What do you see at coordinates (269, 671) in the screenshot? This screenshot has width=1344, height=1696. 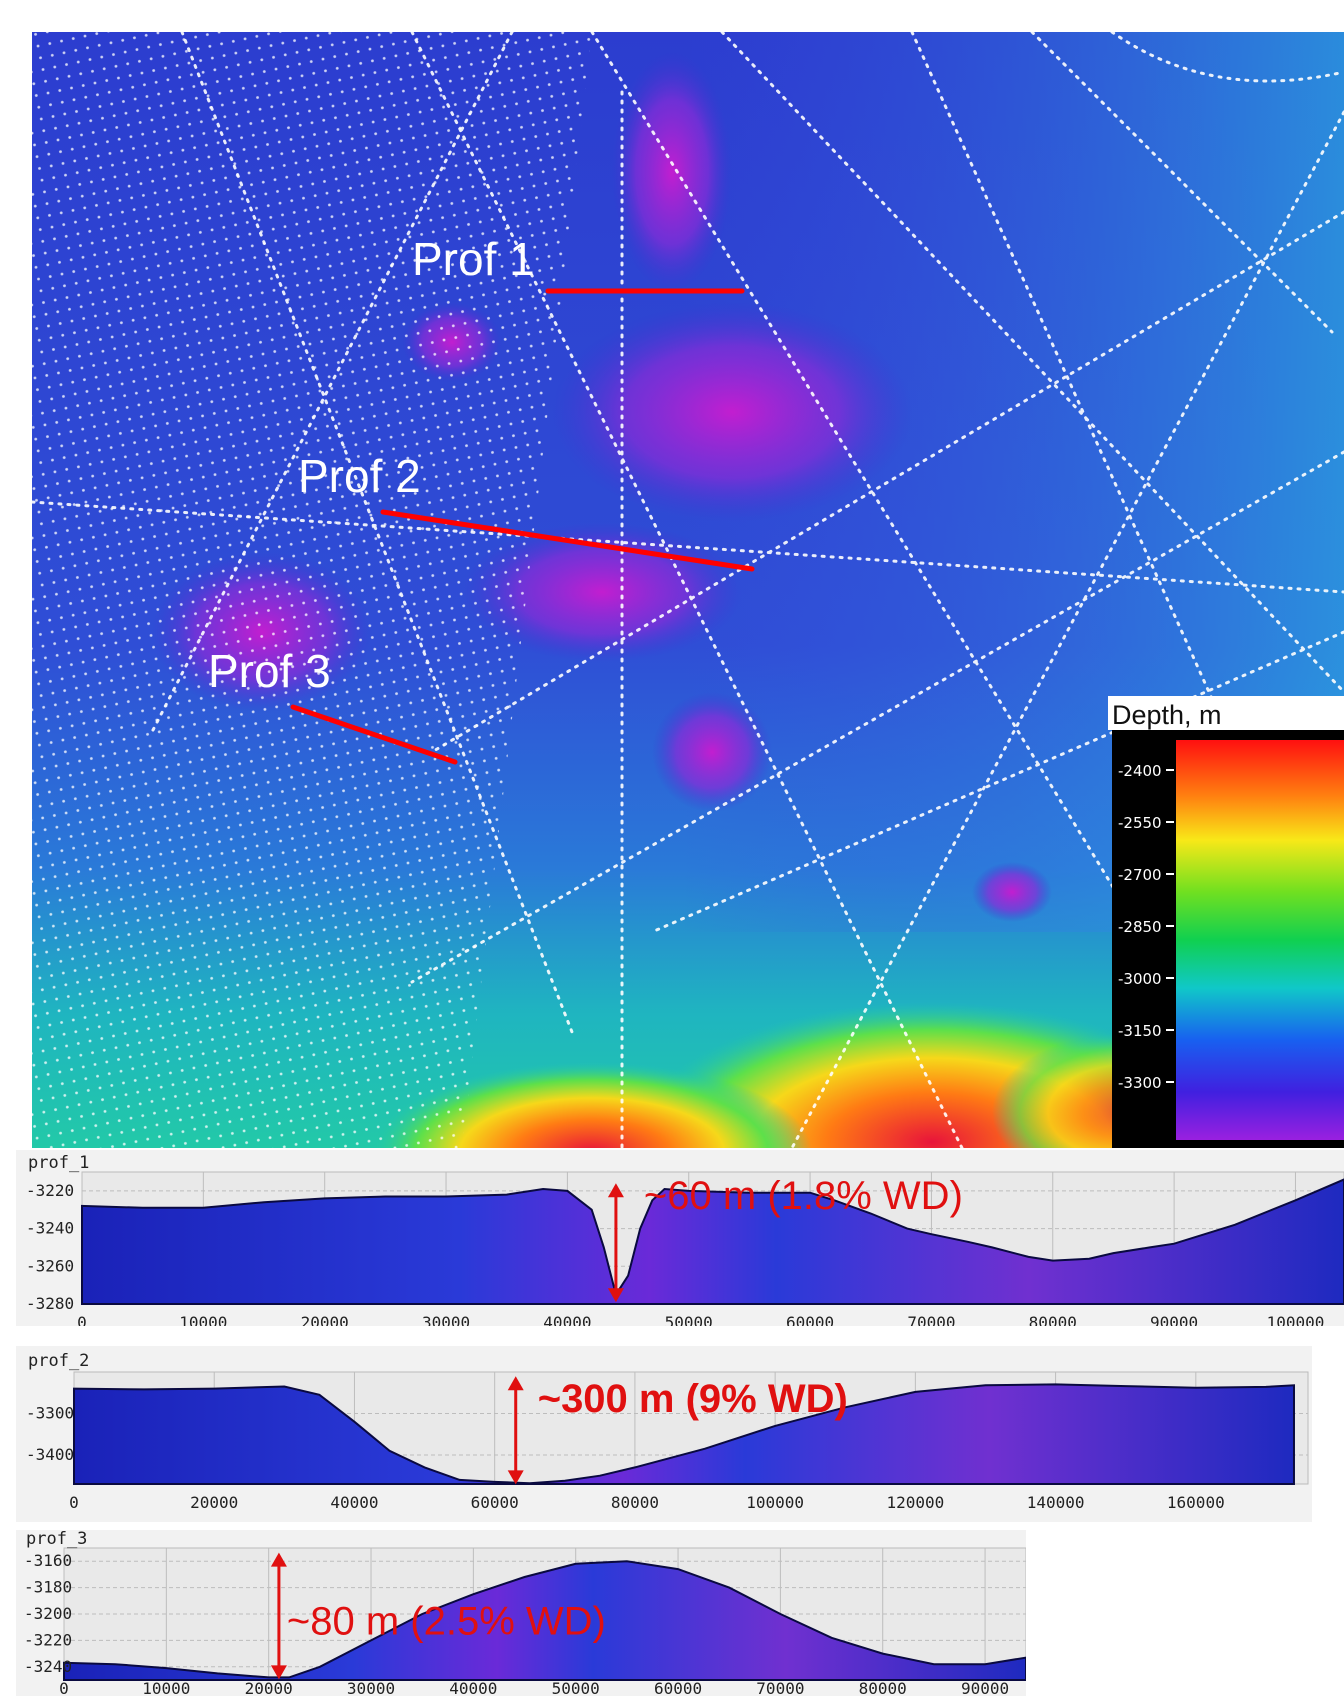 I see `profile-label-3: Prof 3` at bounding box center [269, 671].